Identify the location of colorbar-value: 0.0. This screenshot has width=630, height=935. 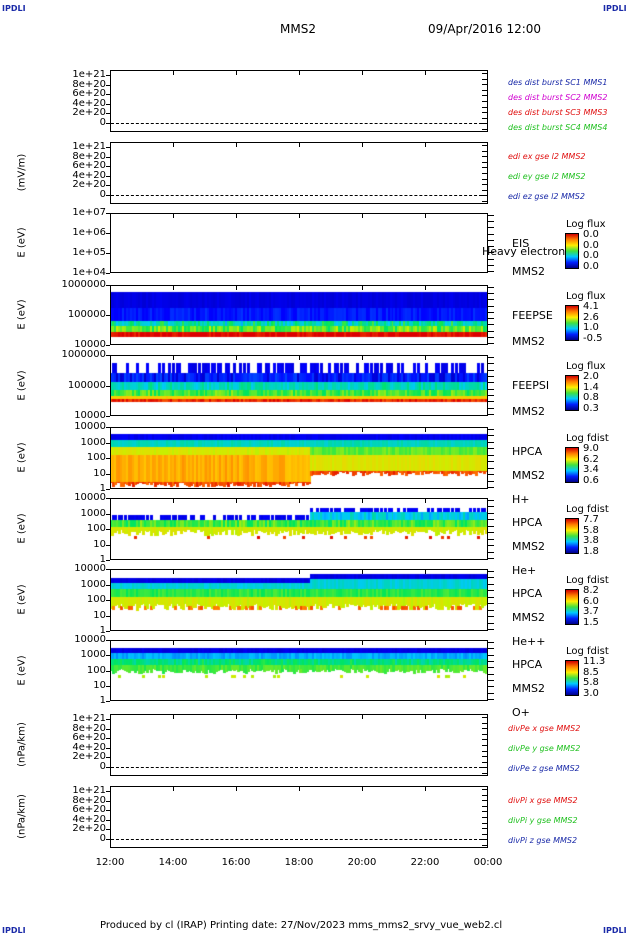
(591, 245).